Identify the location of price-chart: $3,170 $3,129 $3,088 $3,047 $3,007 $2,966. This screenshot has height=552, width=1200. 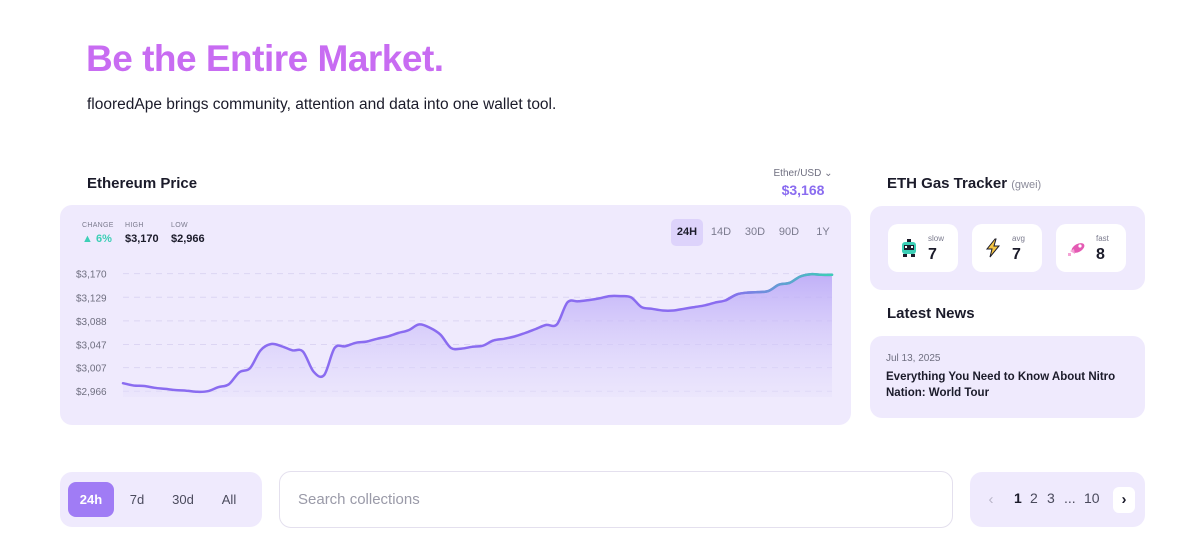
(455, 334).